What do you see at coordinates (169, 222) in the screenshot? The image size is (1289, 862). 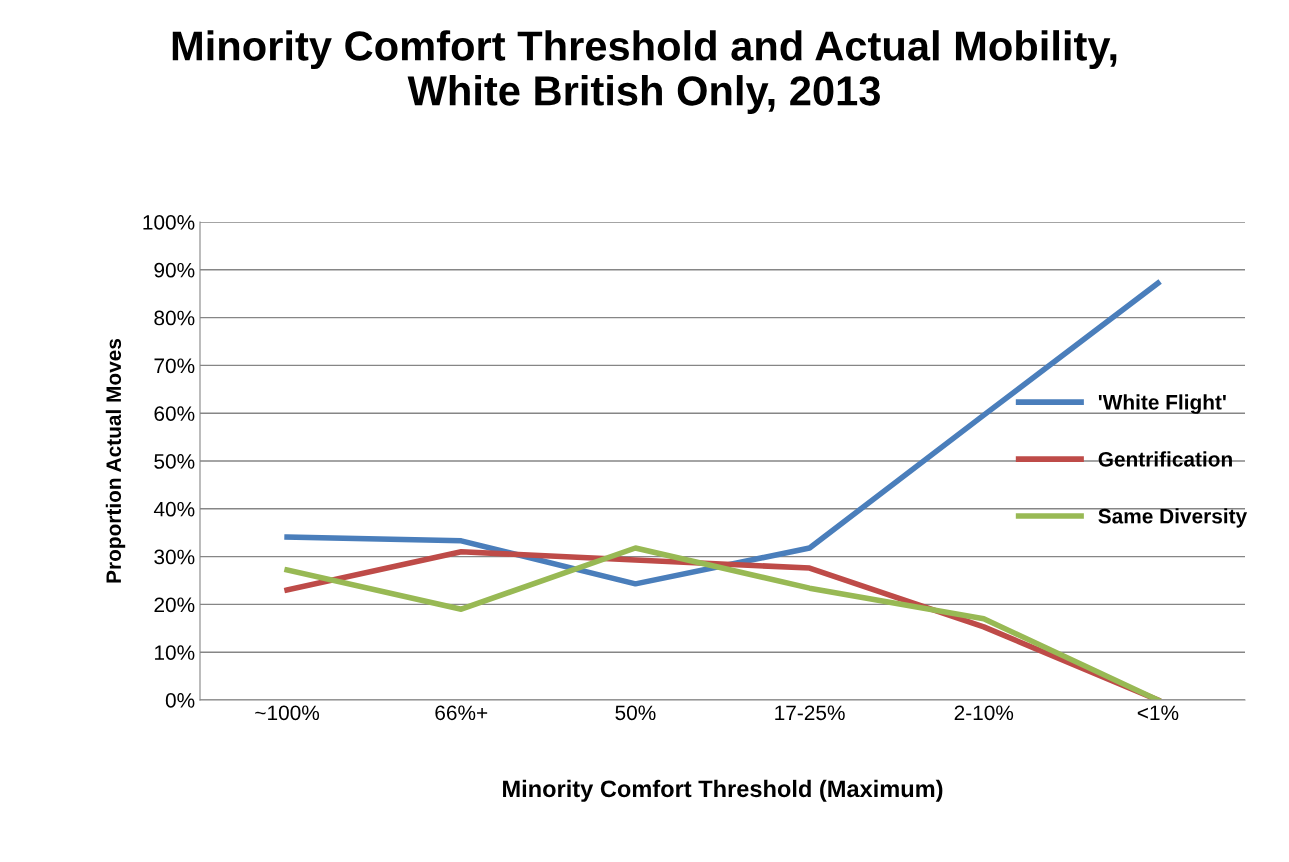 I see `y-tick-label: 100%` at bounding box center [169, 222].